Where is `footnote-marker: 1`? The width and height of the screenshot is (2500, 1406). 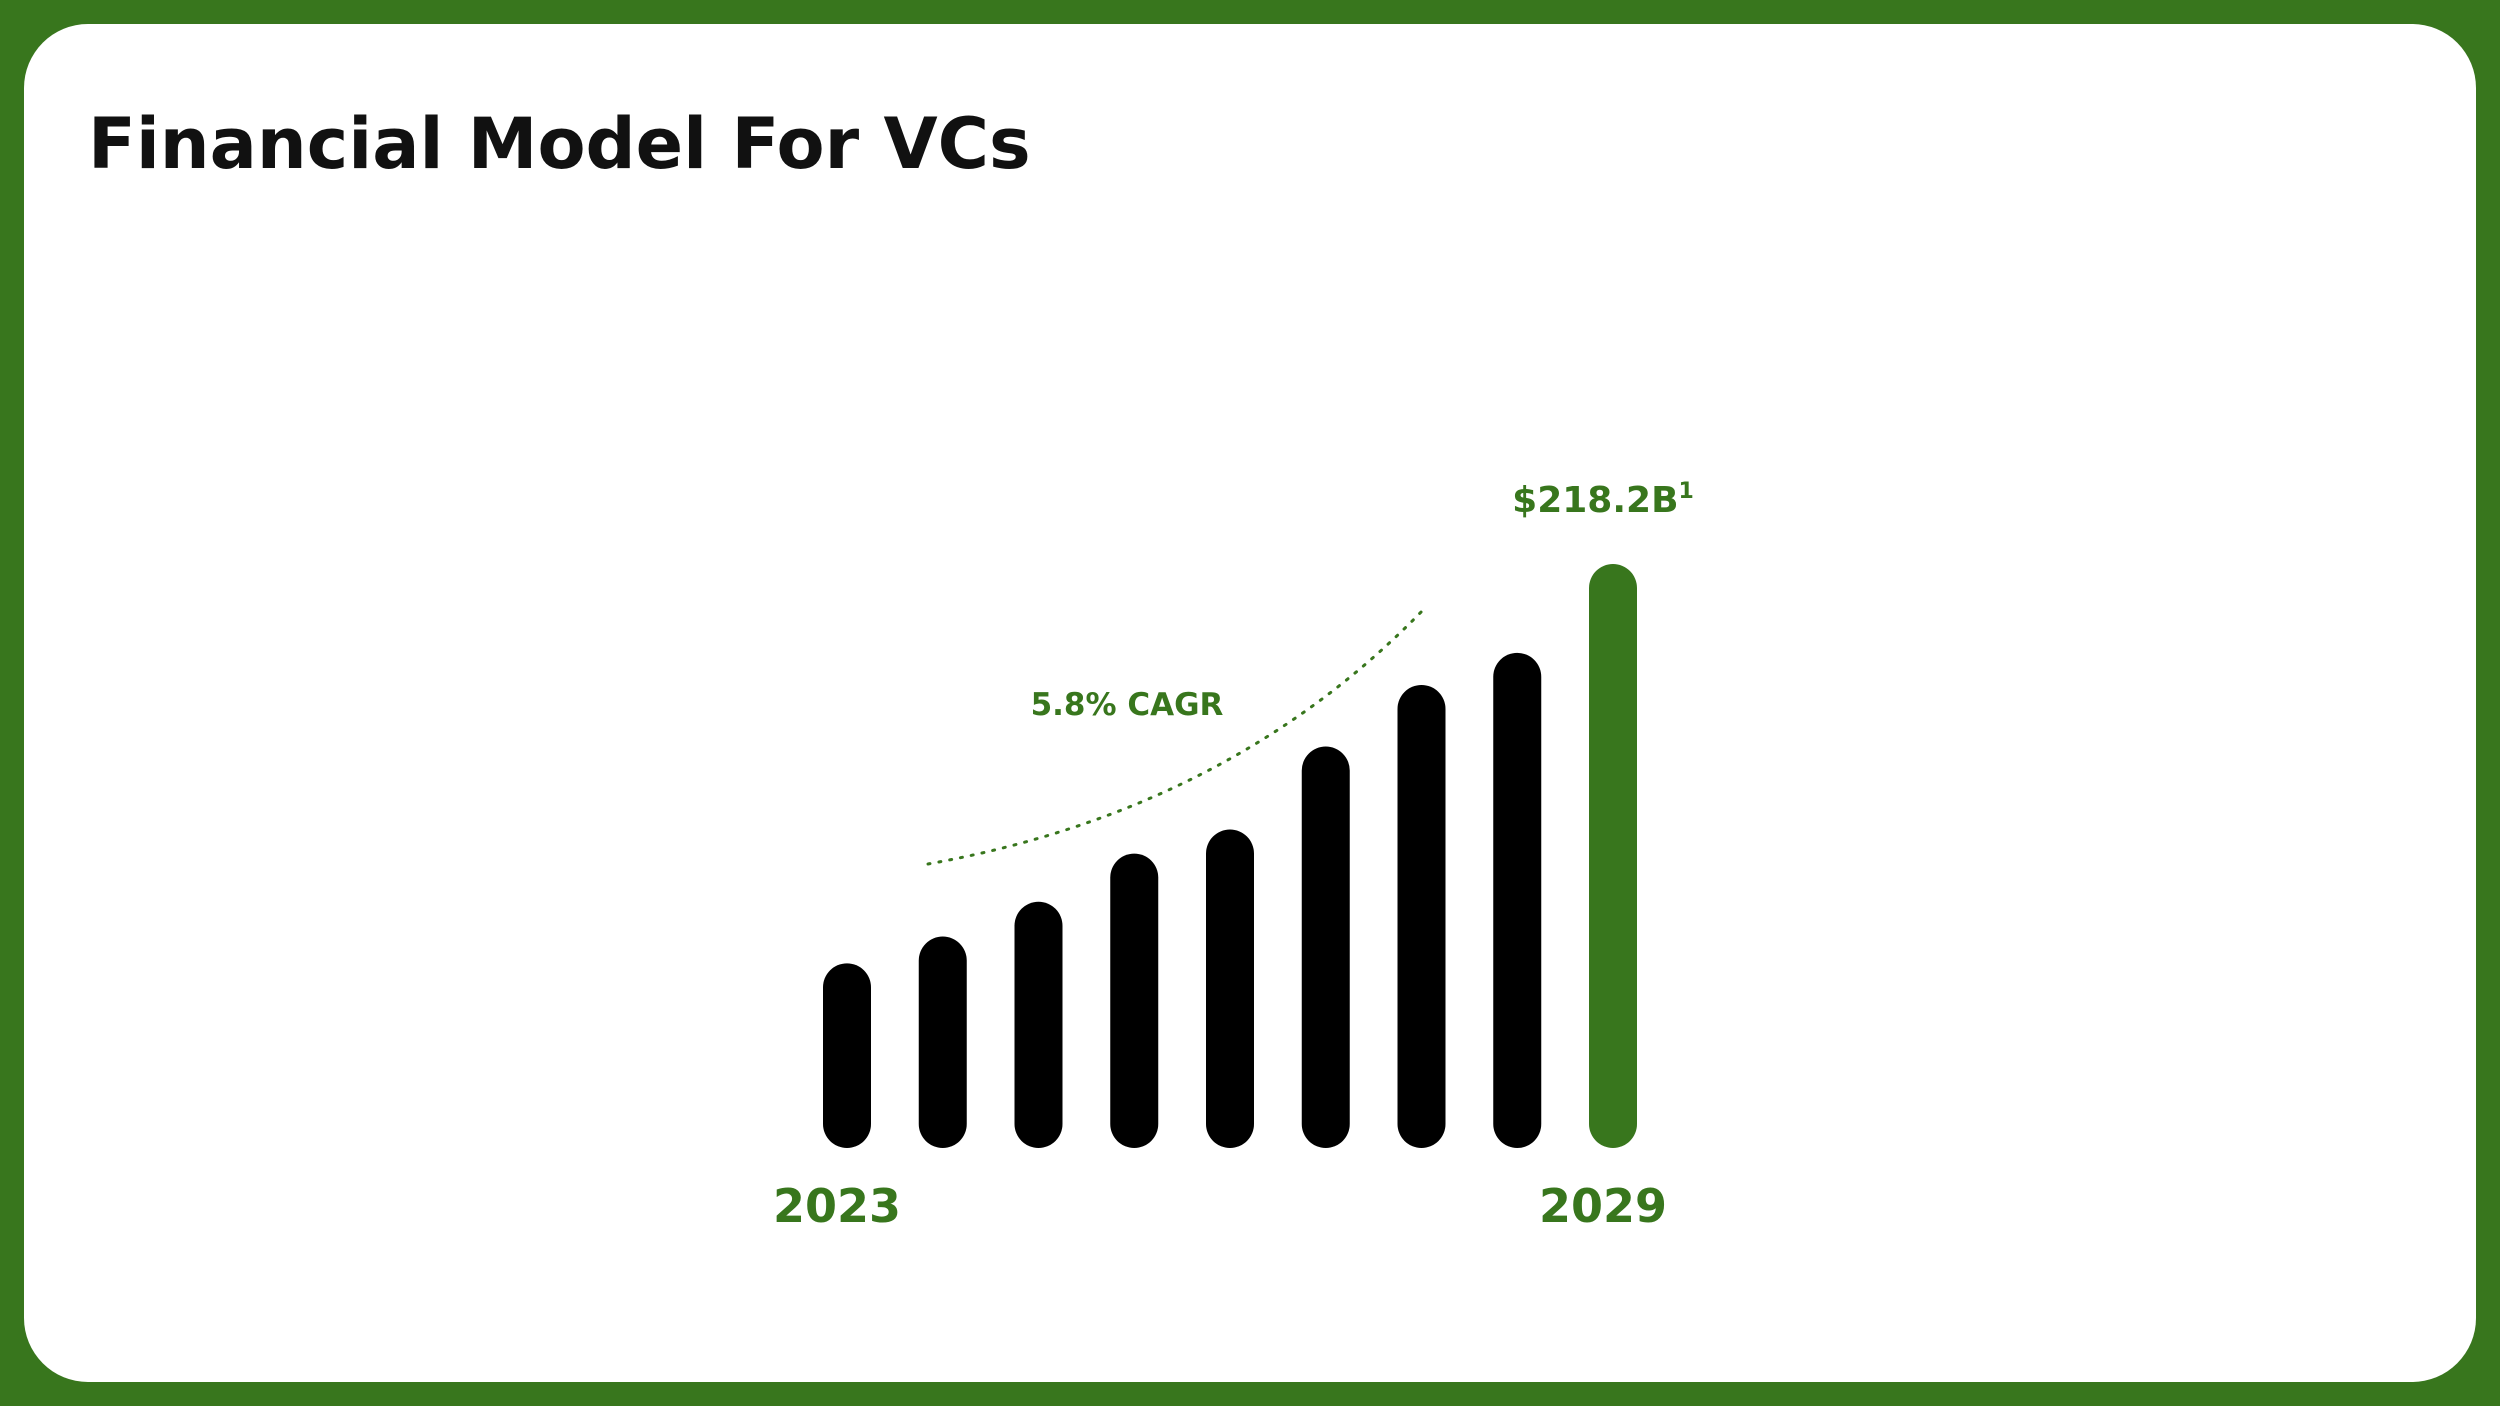 footnote-marker: 1 is located at coordinates (1686, 491).